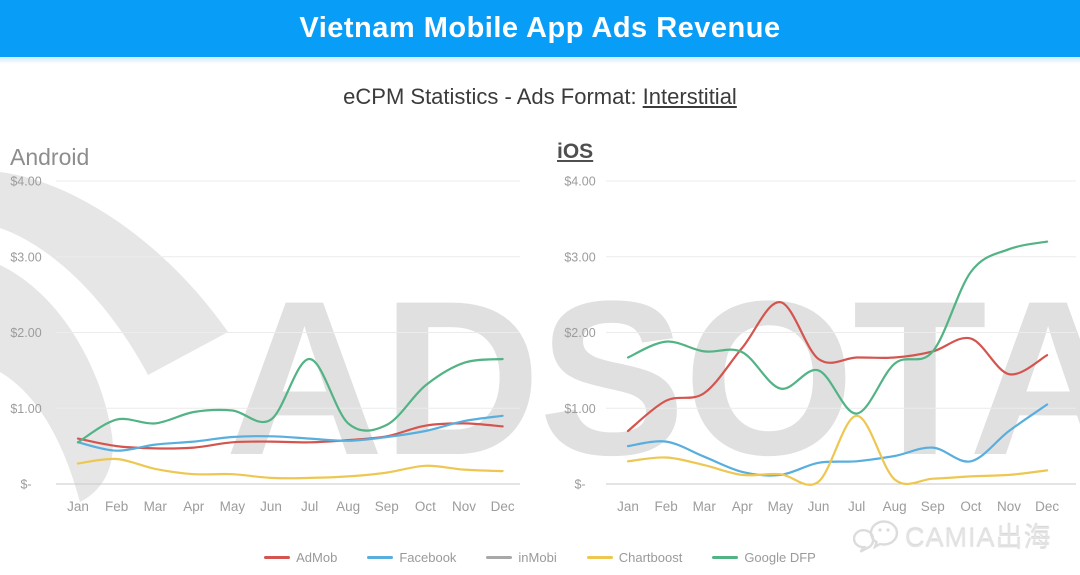  Describe the element at coordinates (876, 536) in the screenshot. I see `chat-bubbles-icon` at that location.